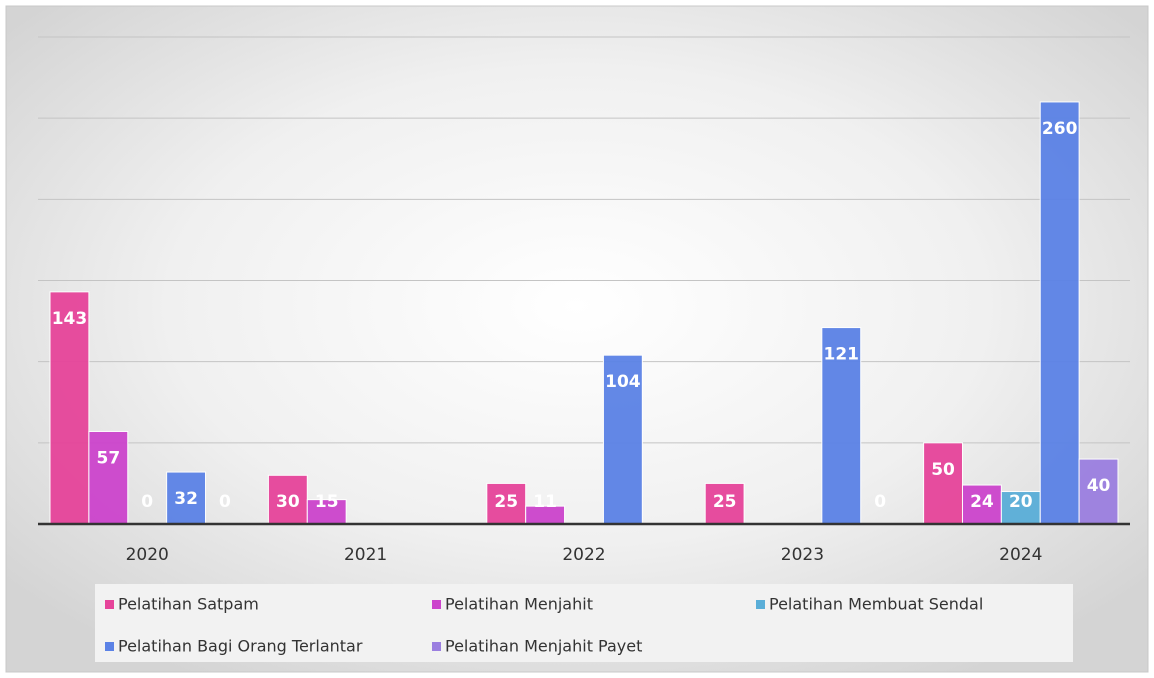 The width and height of the screenshot is (1154, 678). Describe the element at coordinates (943, 470) in the screenshot. I see `value-label: 50` at that location.